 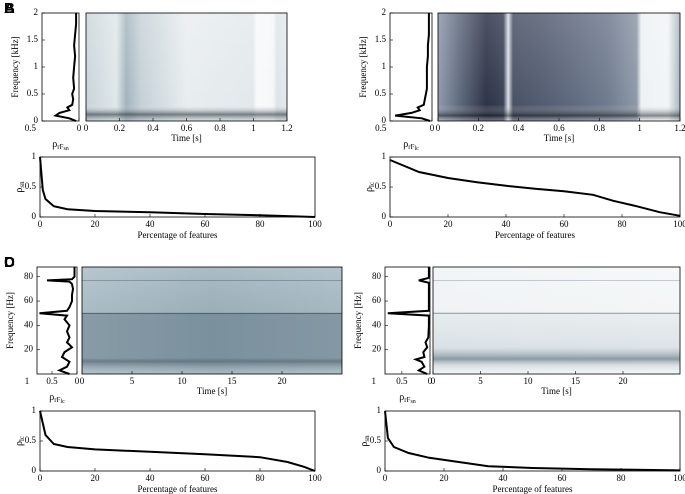 I want to click on x-tick-label: 1, so click(x=27, y=381).